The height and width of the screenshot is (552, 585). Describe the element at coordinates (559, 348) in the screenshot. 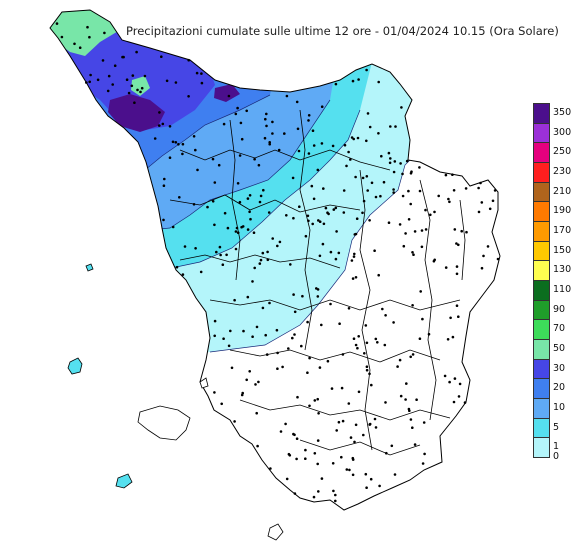

I see `legend-label-50: 50` at that location.